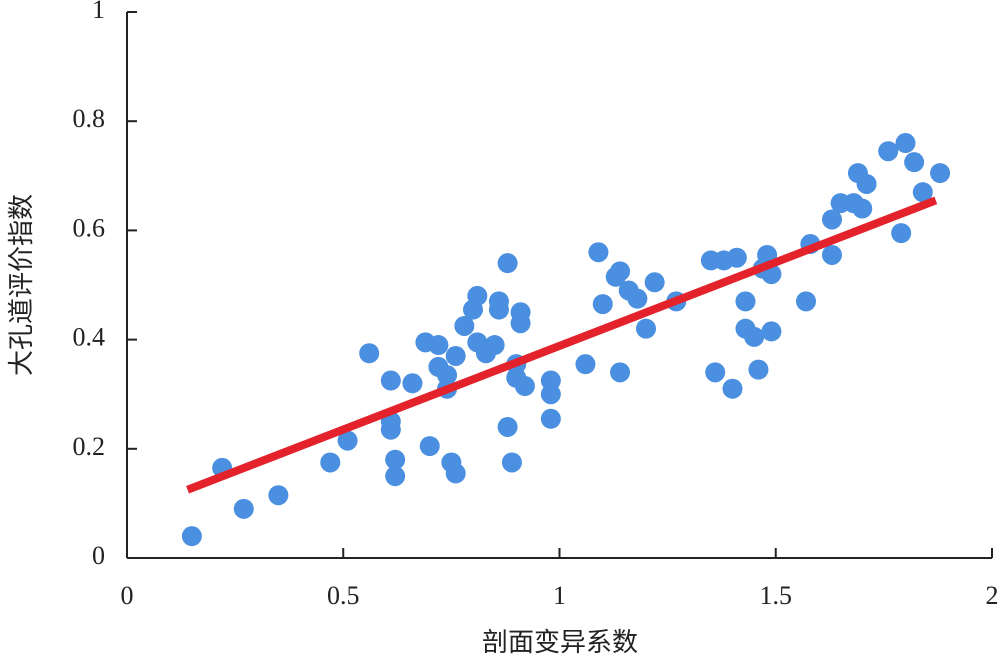 This screenshot has width=1000, height=663. What do you see at coordinates (560, 642) in the screenshot?
I see `x-axis-label: 剖面变异系数` at bounding box center [560, 642].